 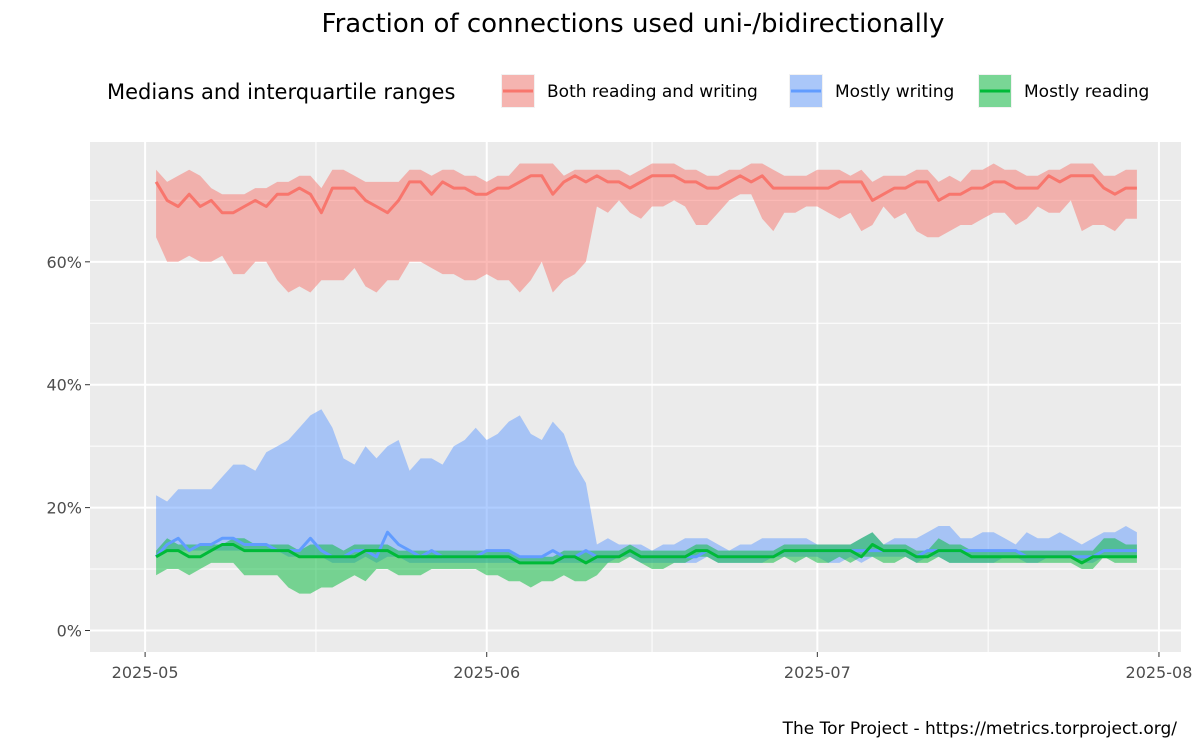 What do you see at coordinates (64, 508) in the screenshot?
I see `y-tick-label: 20%` at bounding box center [64, 508].